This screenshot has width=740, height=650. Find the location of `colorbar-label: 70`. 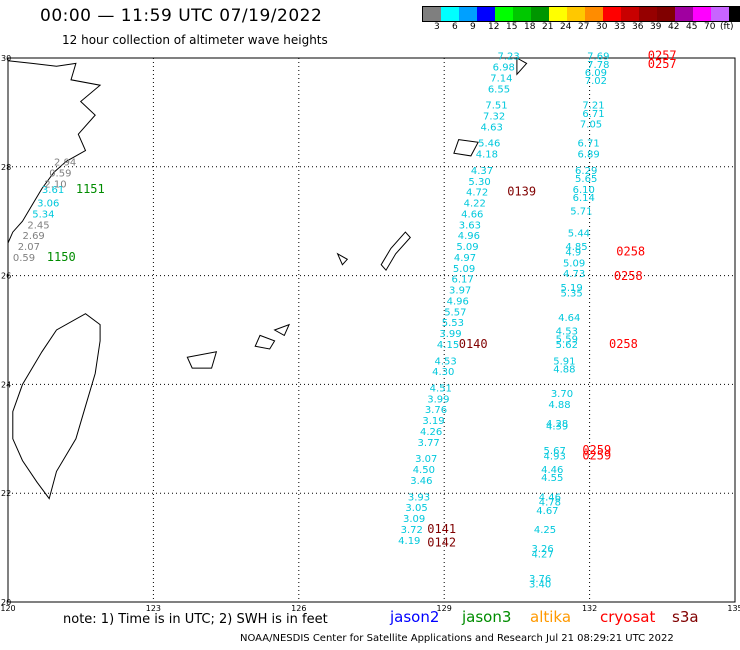

colorbar-label: 70 is located at coordinates (710, 27).